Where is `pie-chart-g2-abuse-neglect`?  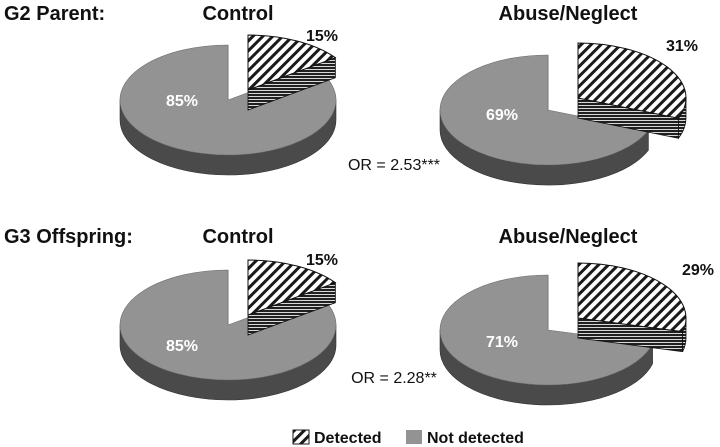
pie-chart-g2-abuse-neglect is located at coordinates (563, 114).